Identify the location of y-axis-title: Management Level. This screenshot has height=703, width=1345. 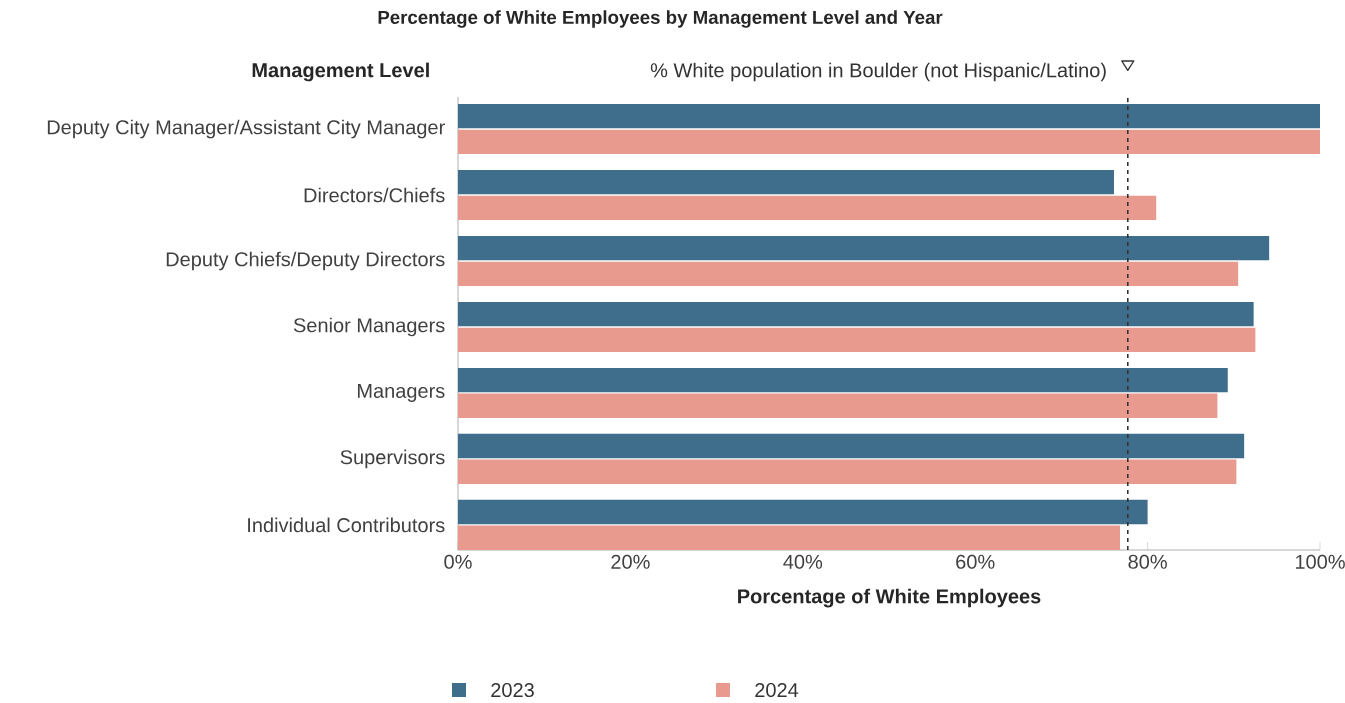
(340, 72).